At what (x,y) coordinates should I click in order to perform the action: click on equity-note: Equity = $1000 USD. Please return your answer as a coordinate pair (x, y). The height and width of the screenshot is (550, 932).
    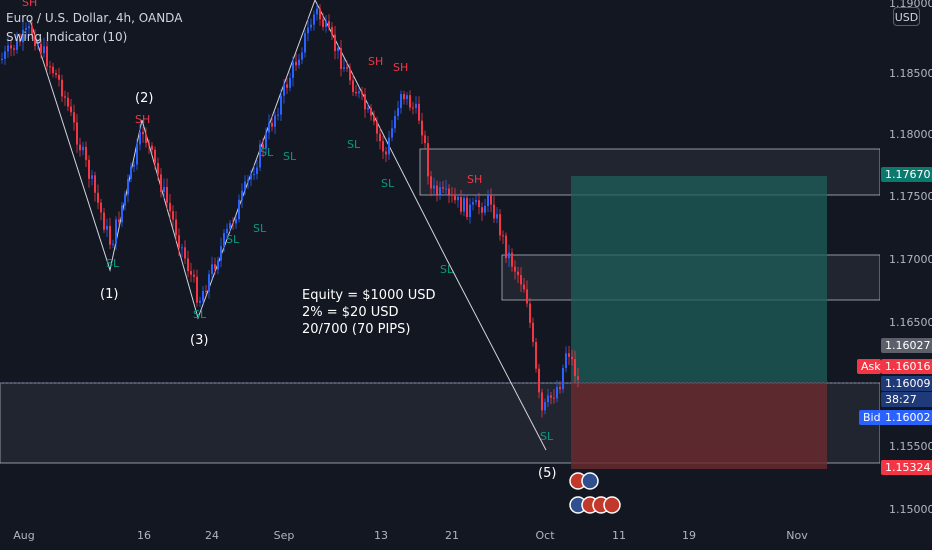
    Looking at the image, I should click on (369, 295).